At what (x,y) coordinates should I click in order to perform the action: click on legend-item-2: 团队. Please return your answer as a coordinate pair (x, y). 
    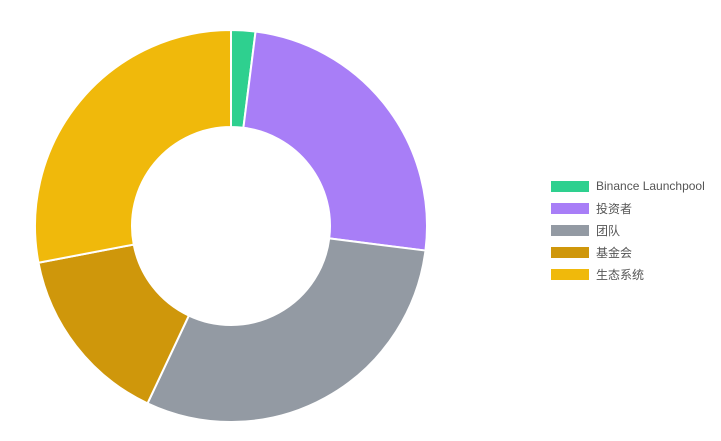
    Looking at the image, I should click on (628, 230).